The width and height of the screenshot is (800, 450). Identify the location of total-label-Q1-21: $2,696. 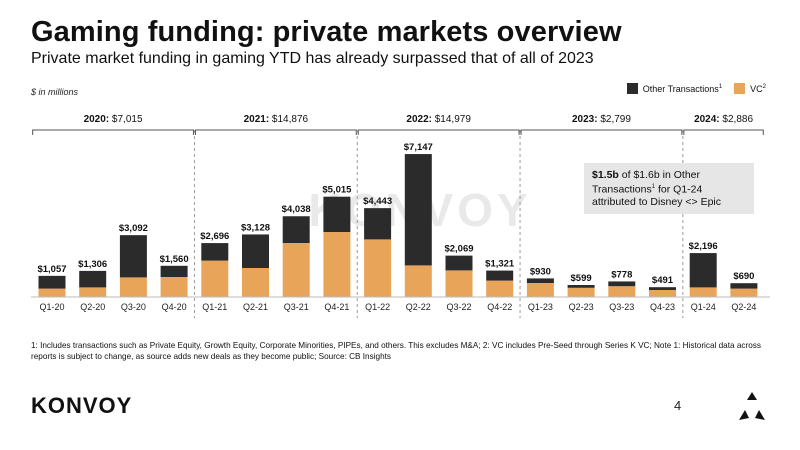
(214, 236).